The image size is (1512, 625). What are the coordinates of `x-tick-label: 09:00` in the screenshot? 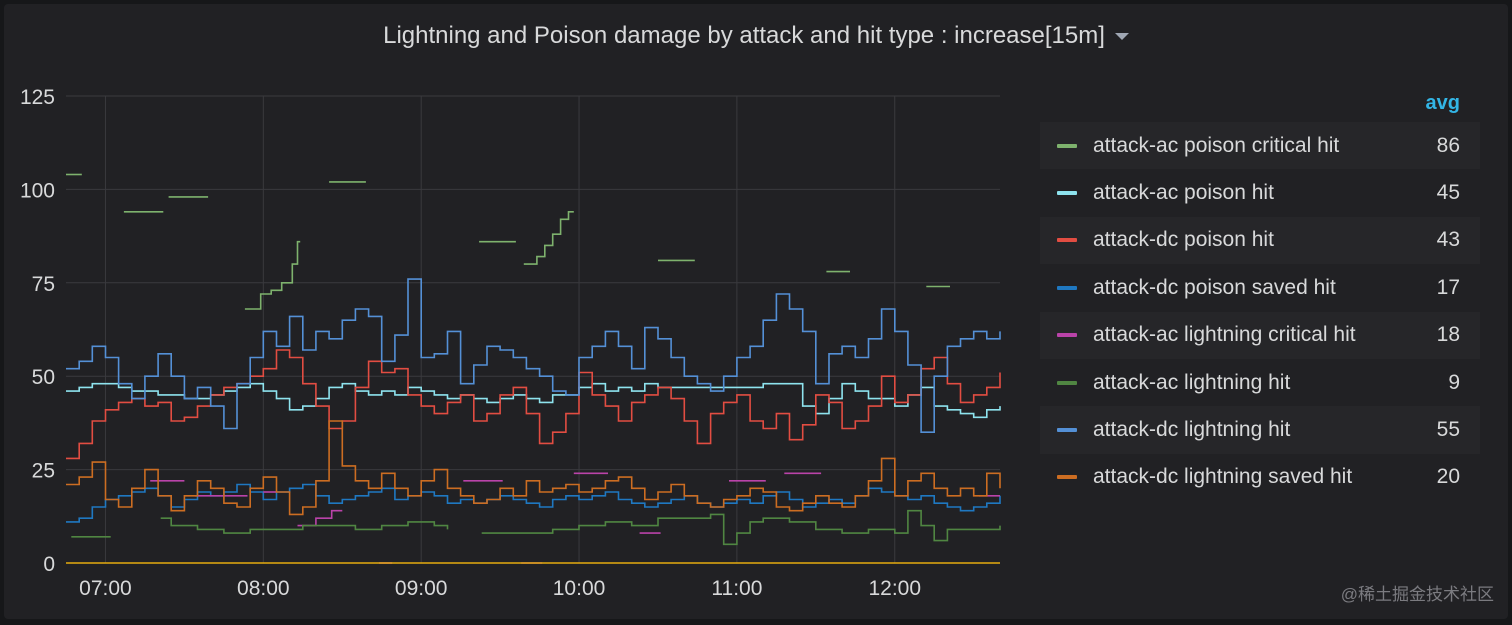 It's located at (421, 588).